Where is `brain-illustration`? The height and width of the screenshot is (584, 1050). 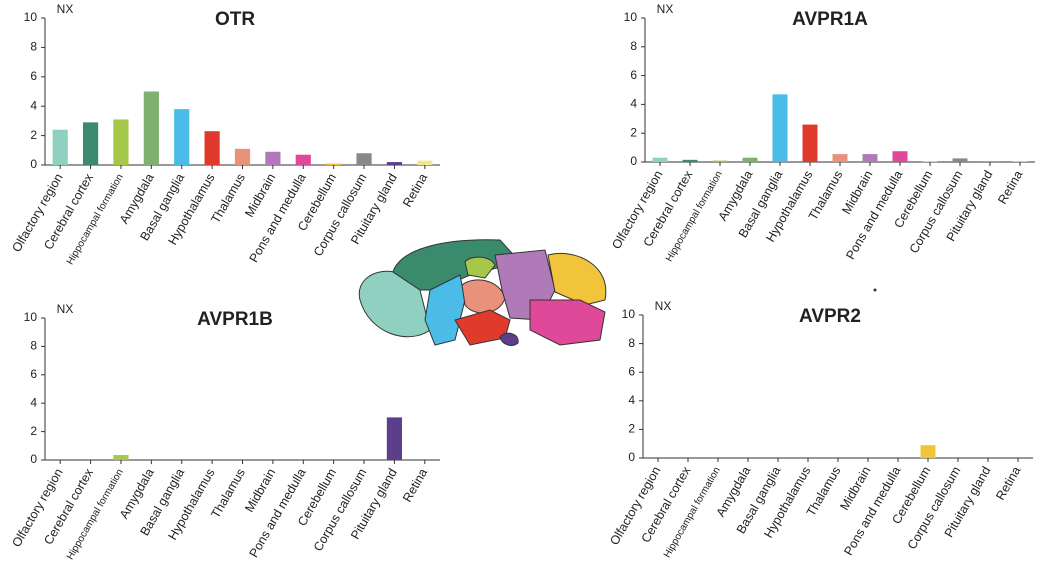
brain-illustration is located at coordinates (617, 292).